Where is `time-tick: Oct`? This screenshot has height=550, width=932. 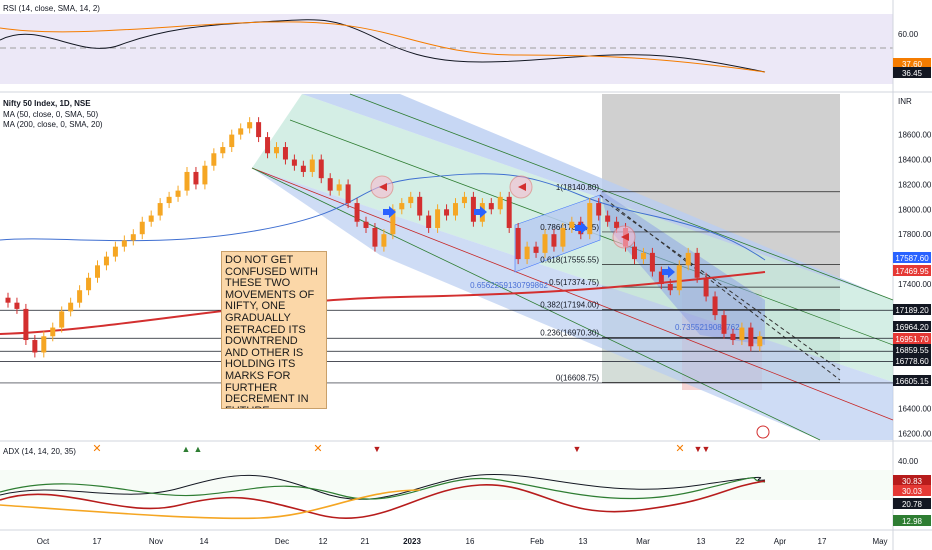 time-tick: Oct is located at coordinates (43, 541).